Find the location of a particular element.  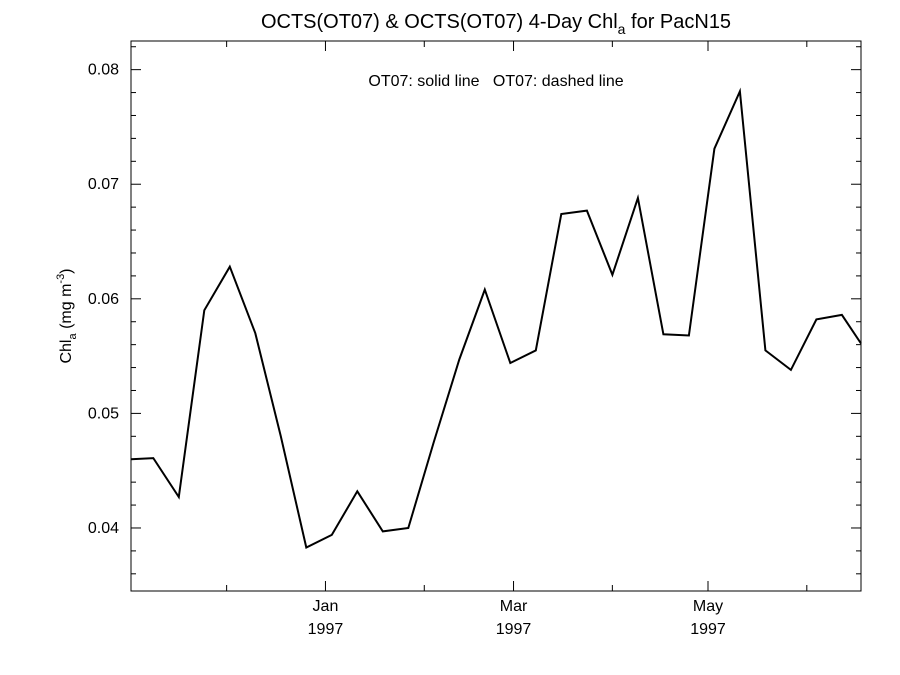

x-tick-label-month: Mar is located at coordinates (514, 606).